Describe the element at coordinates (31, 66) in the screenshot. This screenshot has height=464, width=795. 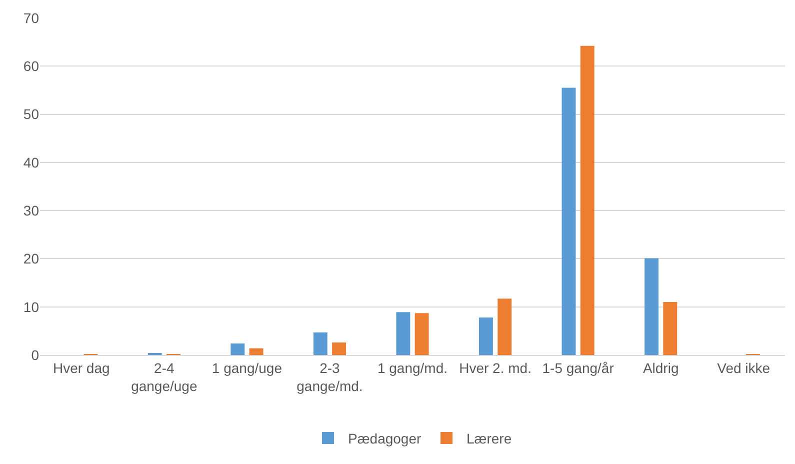
I see `y-tick-label: 60` at that location.